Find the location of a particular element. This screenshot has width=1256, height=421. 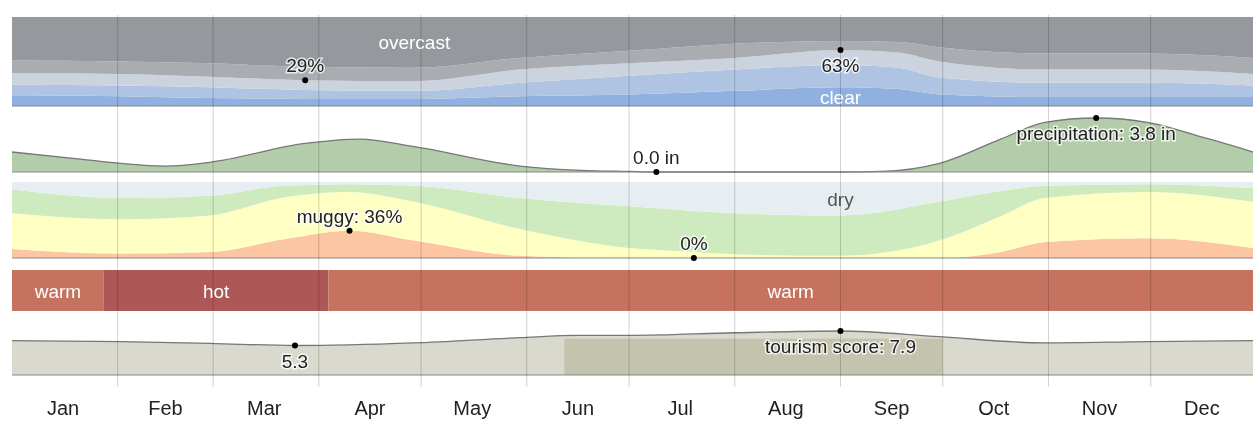

x-tick-label: Jan is located at coordinates (63, 408).